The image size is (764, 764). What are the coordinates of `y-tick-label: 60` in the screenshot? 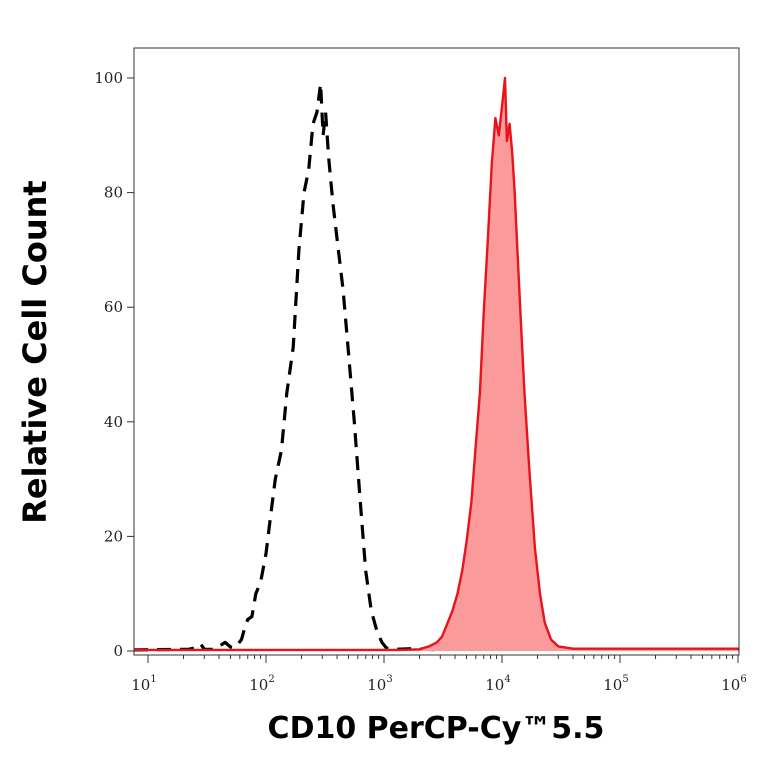 It's located at (113, 307).